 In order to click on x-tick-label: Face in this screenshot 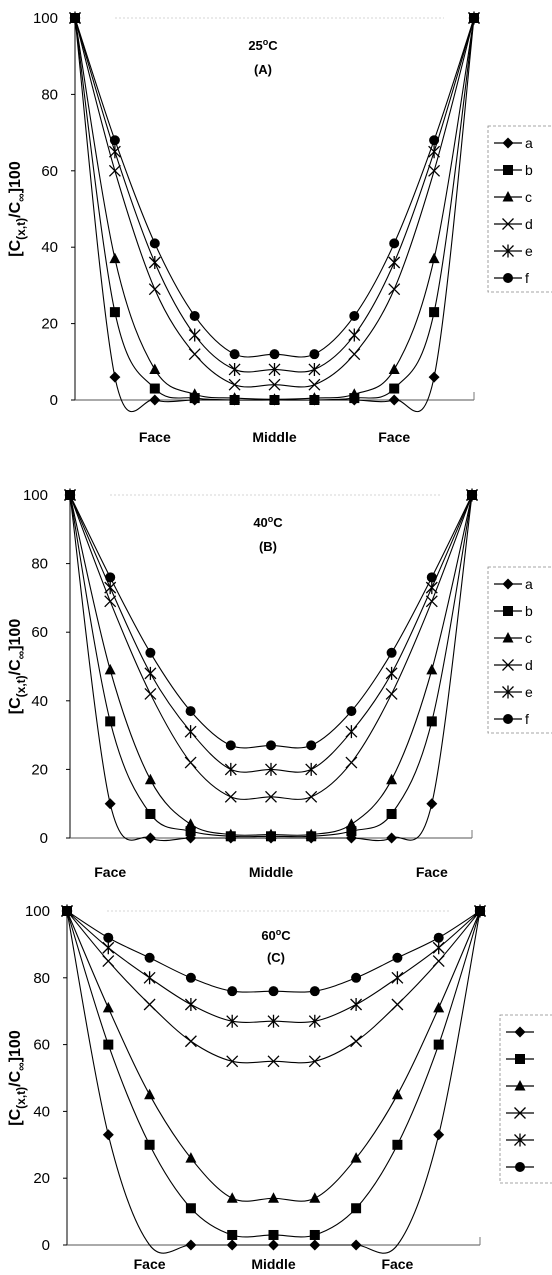, I will do `click(397, 1264)`.